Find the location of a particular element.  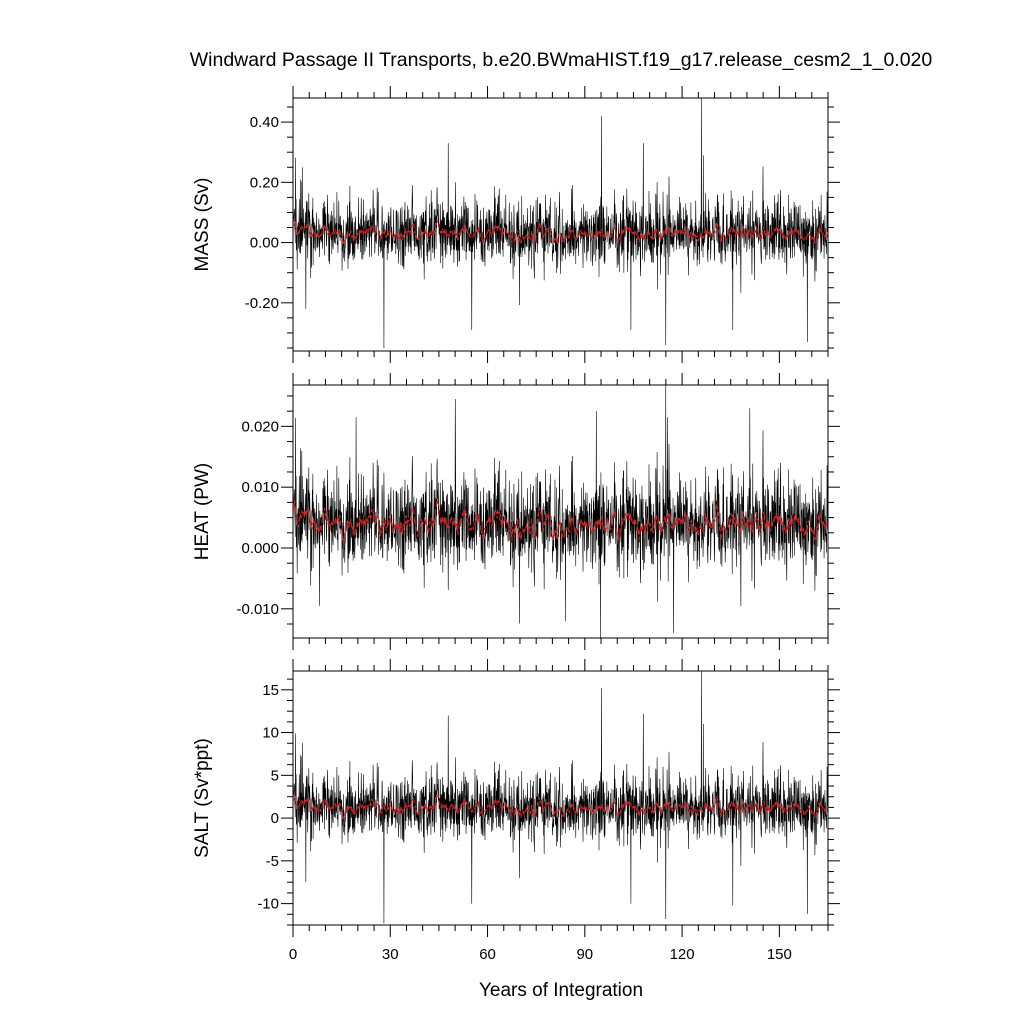

heat-y-tick-label: 0.000 is located at coordinates (260, 548).